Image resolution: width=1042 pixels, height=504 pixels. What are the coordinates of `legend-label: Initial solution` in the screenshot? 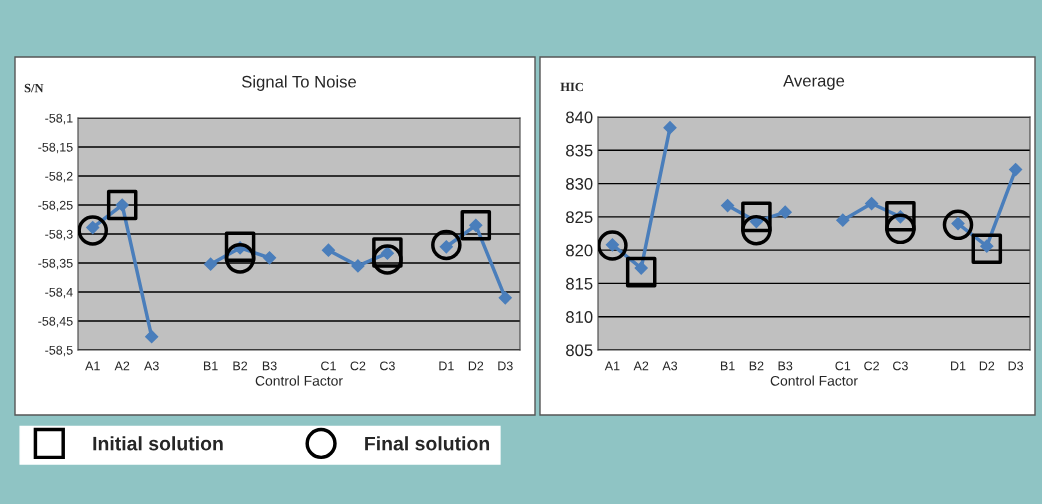 It's located at (158, 443).